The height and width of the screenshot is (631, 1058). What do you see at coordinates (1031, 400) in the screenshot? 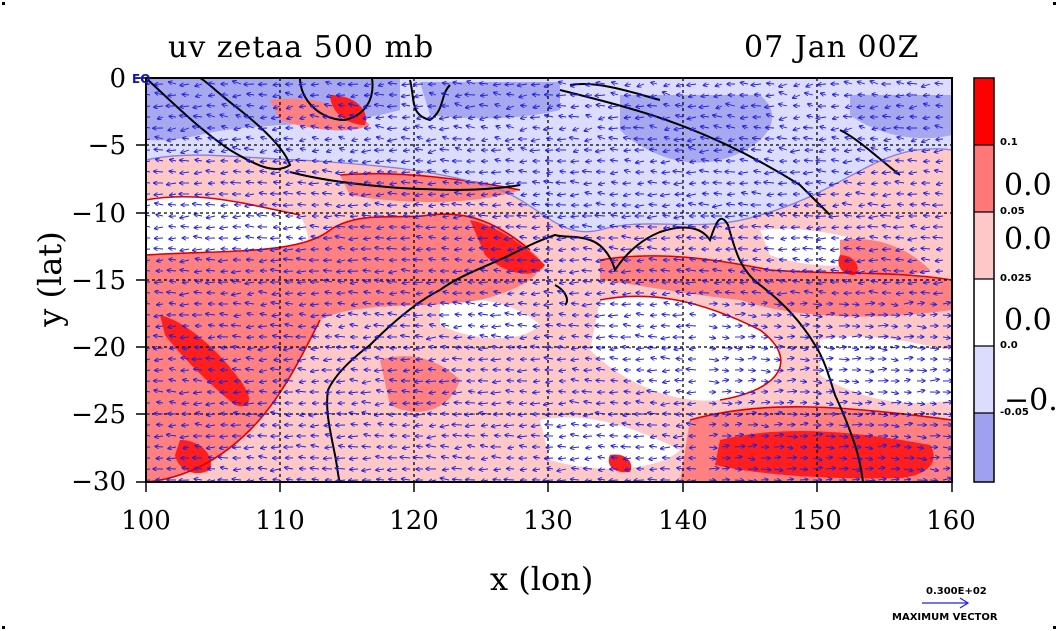
I see `colorbar-value: −0.` at bounding box center [1031, 400].